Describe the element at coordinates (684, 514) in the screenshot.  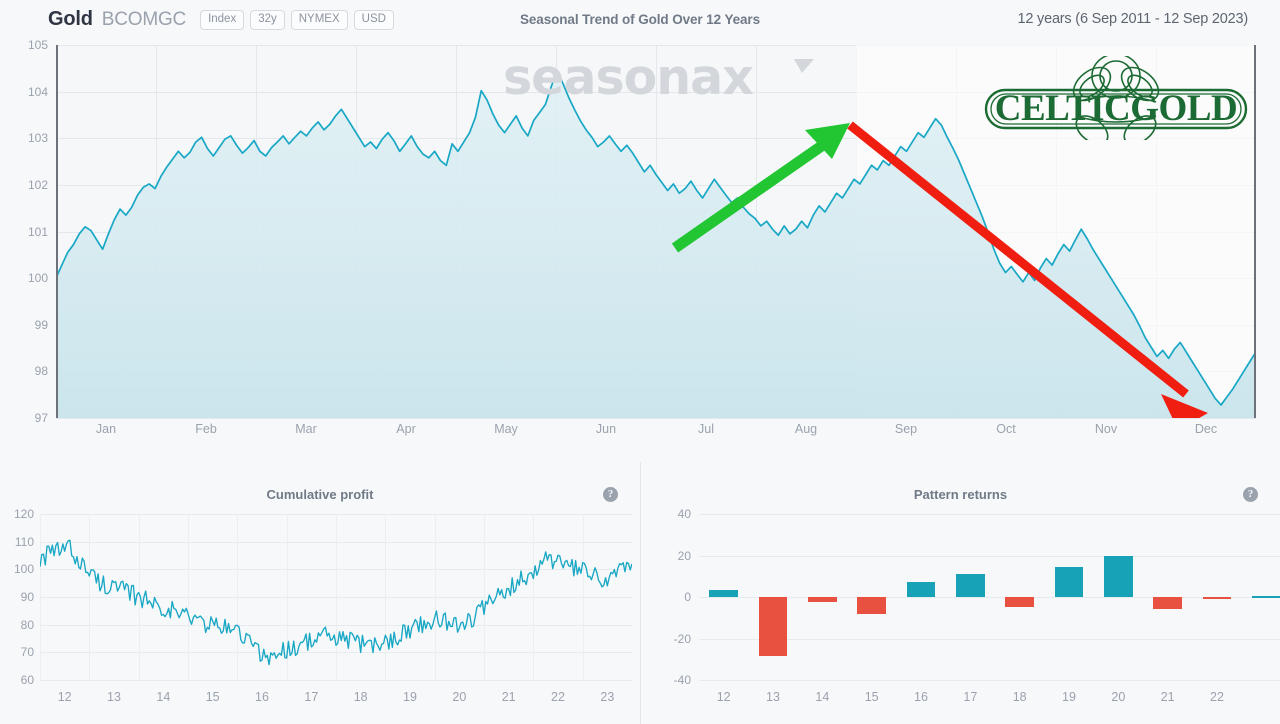
I see `y-axis-tick: 40` at that location.